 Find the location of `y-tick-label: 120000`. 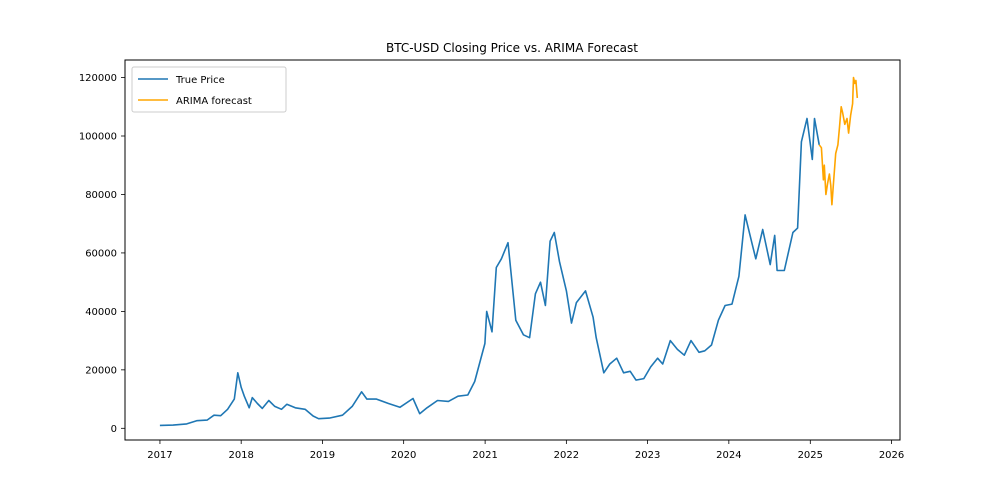

y-tick-label: 120000 is located at coordinates (98, 78).